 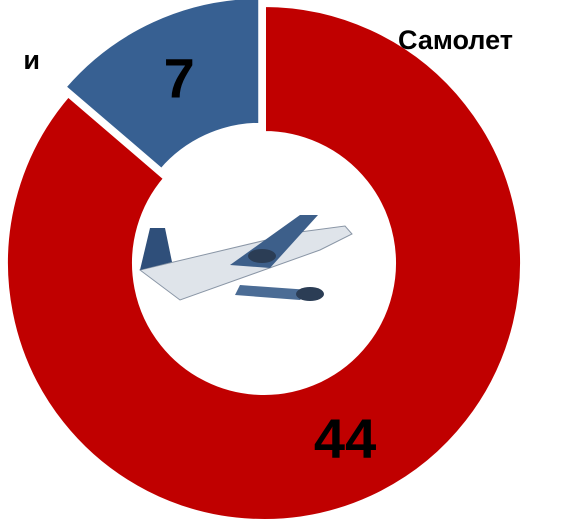 I want to click on wing, so click(x=272, y=292).